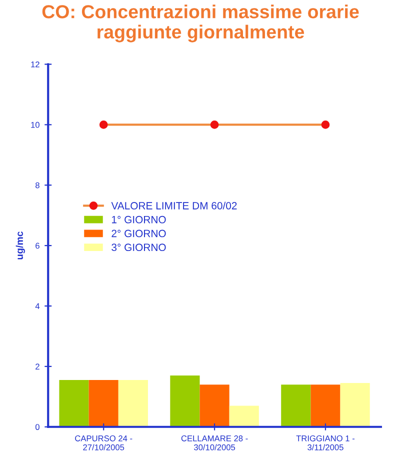 Image resolution: width=401 pixels, height=459 pixels. I want to click on y-tick-label: 8, so click(38, 185).